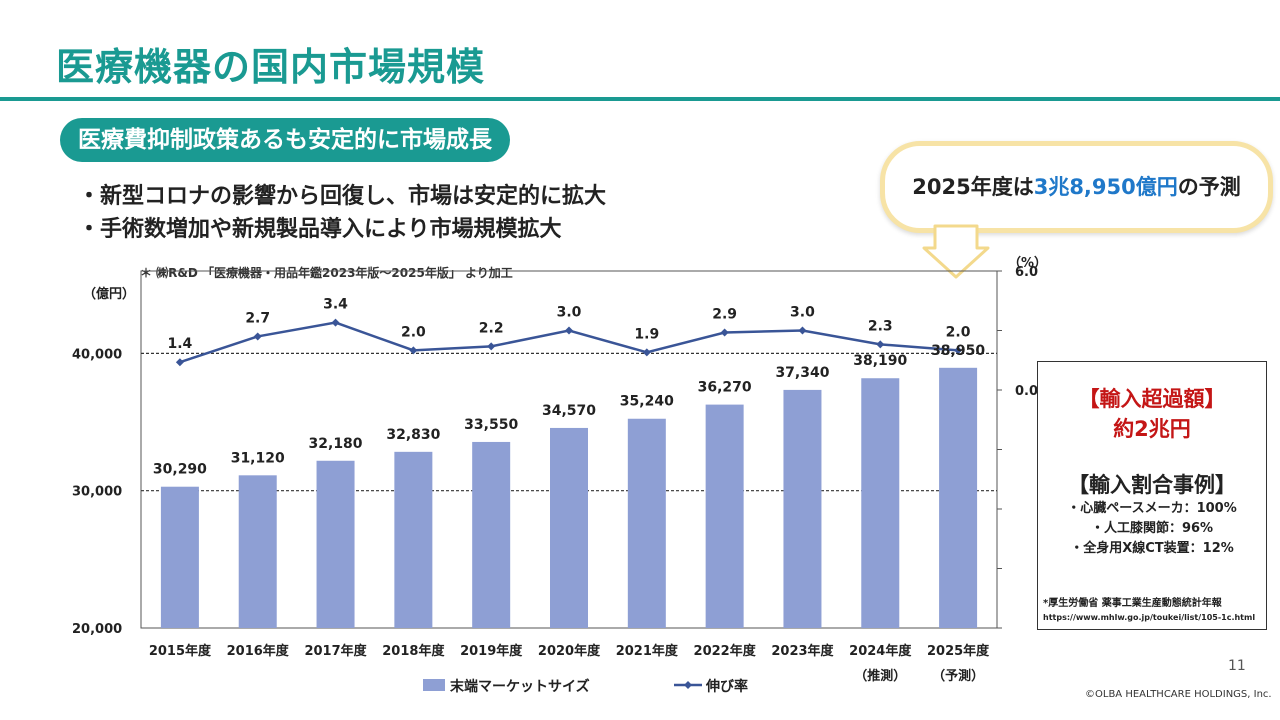 The height and width of the screenshot is (720, 1280). I want to click on bar-value-label: 33,550, so click(491, 425).